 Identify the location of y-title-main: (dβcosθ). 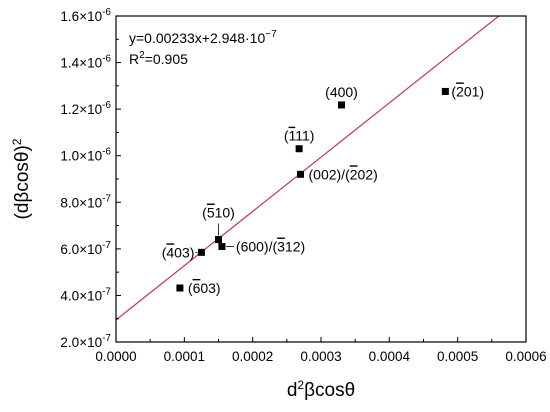
(22, 182).